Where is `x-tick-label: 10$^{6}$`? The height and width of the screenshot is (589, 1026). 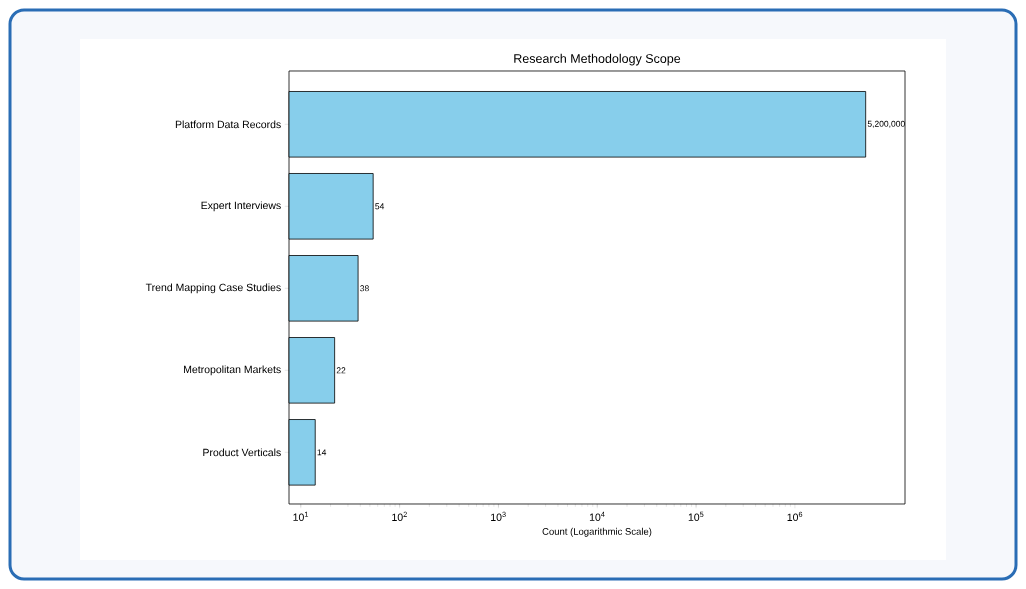 x-tick-label: 10$^{6}$ is located at coordinates (795, 516).